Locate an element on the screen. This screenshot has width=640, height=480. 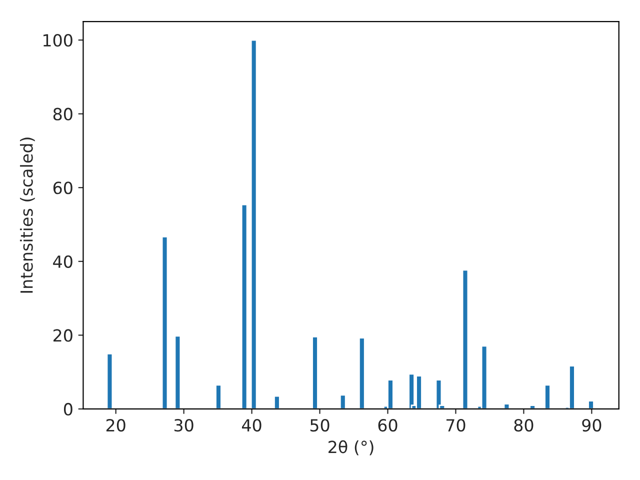
y-tick-label: 0 is located at coordinates (68, 409).